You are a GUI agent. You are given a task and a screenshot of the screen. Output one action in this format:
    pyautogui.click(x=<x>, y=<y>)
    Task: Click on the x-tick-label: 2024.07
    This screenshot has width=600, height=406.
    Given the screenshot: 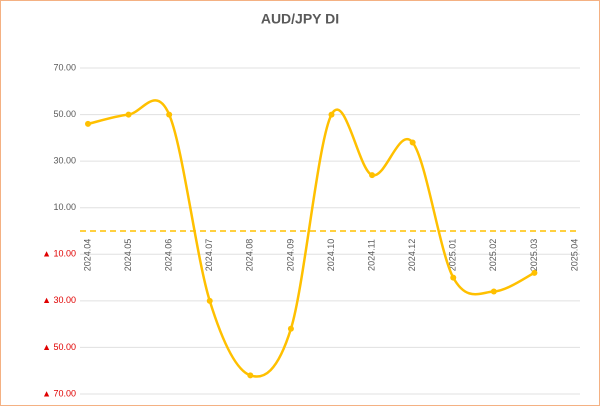 What is the action you would take?
    pyautogui.click(x=209, y=255)
    